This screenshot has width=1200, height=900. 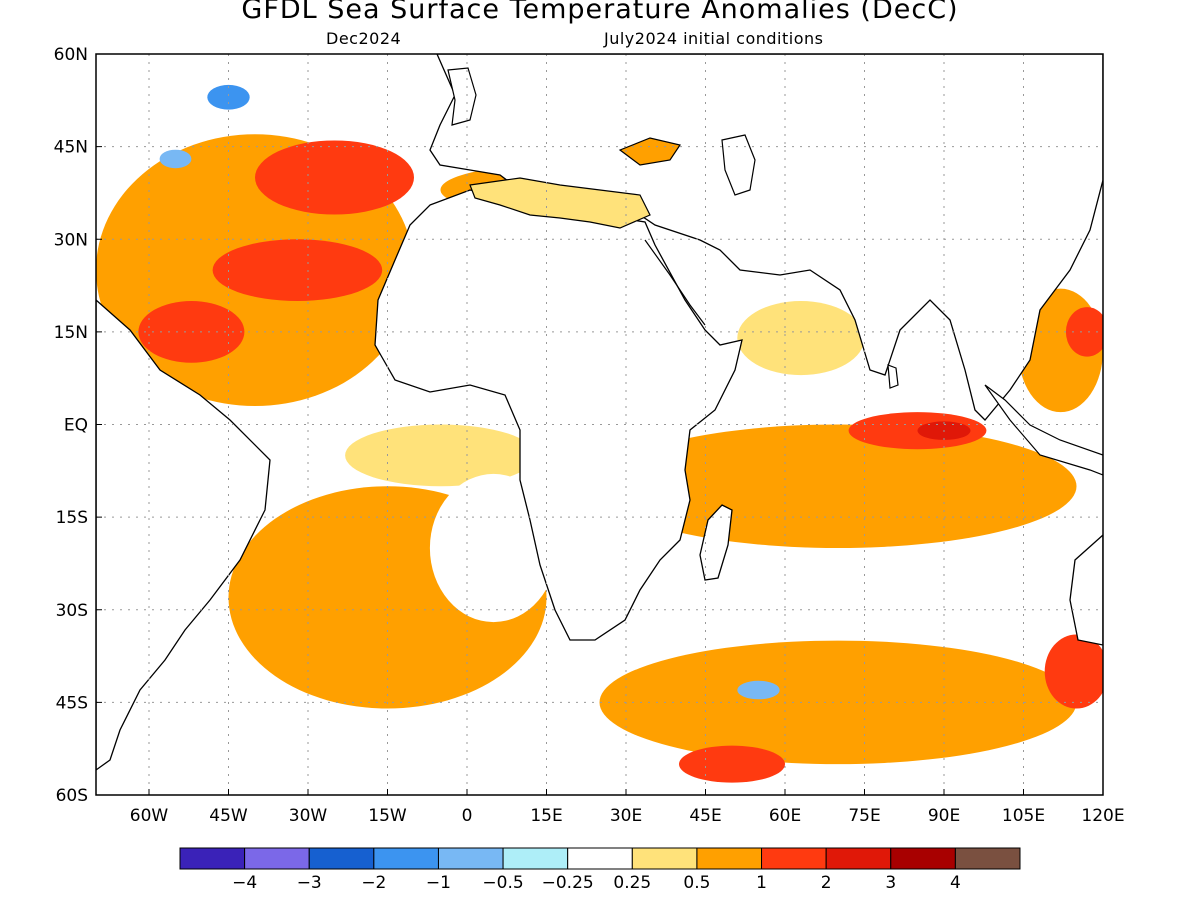 I want to click on x-tick-label: 60W, so click(x=149, y=816).